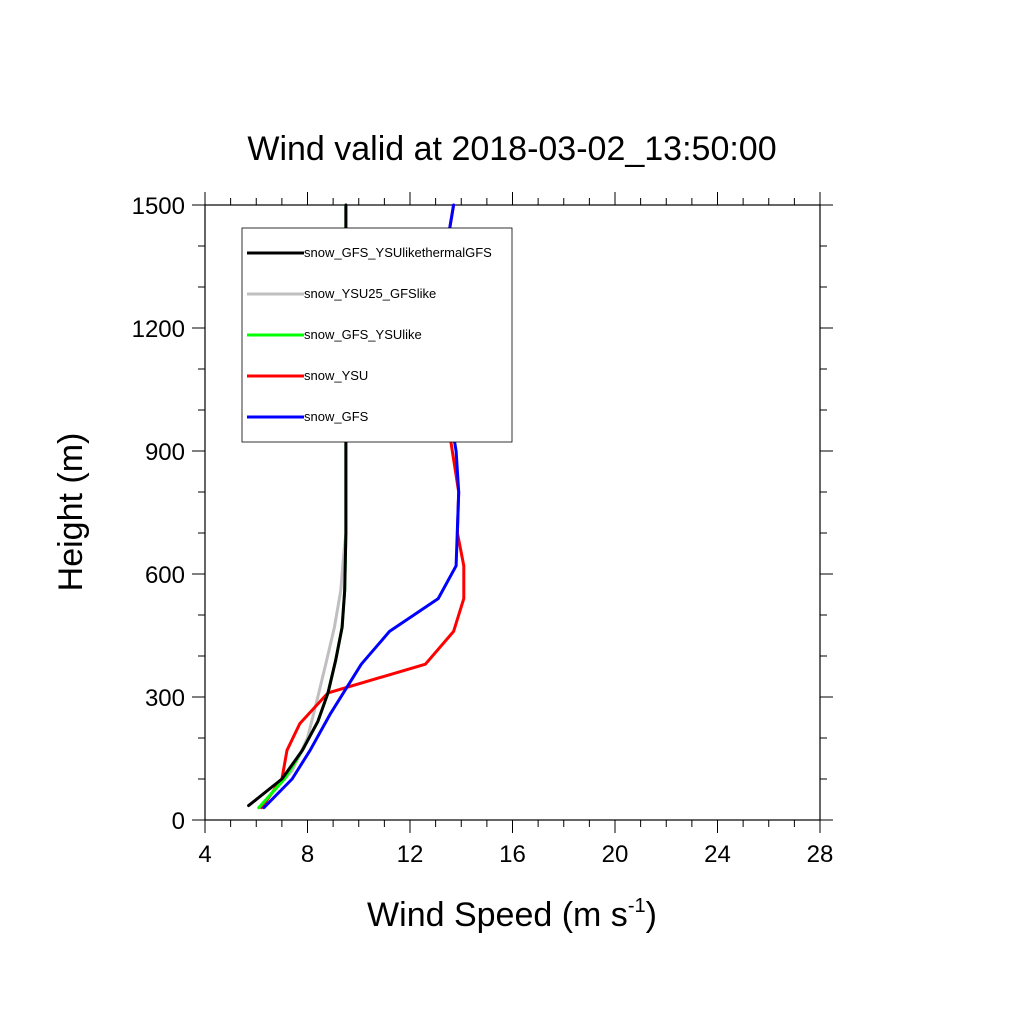 This screenshot has height=1024, width=1024. I want to click on legend-label: snow_YSU25_GFSlike, so click(370, 293).